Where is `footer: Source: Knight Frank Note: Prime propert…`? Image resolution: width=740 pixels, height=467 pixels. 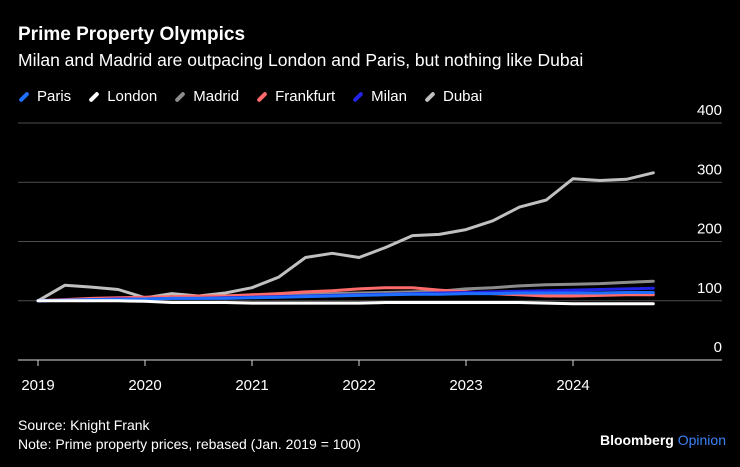
footer: Source: Knight Frank Note: Prime propert… is located at coordinates (189, 435).